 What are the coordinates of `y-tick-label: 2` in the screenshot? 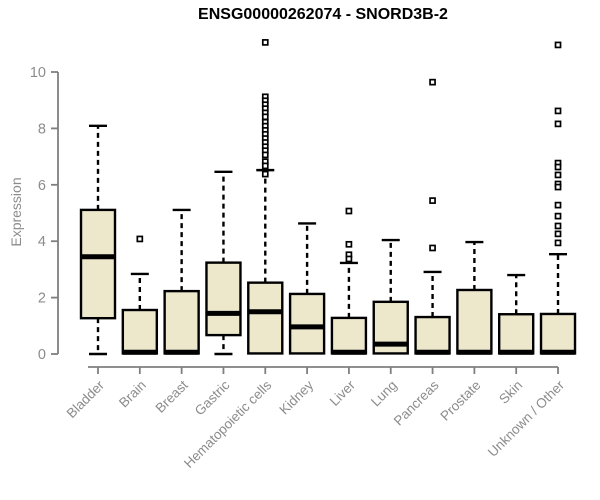 It's located at (42, 299).